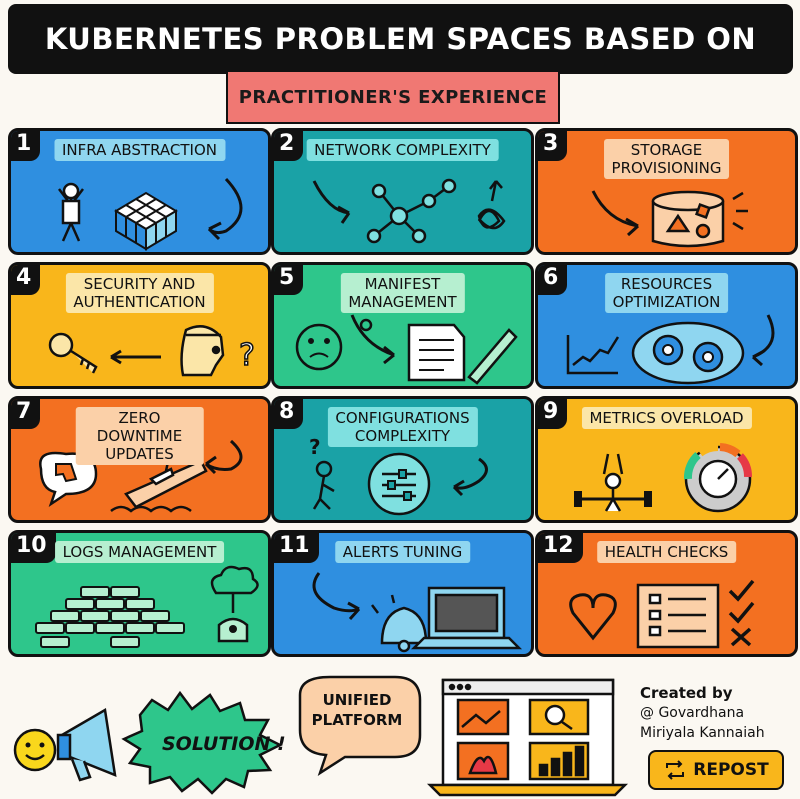  What do you see at coordinates (224, 744) in the screenshot?
I see `solution-label: SOLUTION !` at bounding box center [224, 744].